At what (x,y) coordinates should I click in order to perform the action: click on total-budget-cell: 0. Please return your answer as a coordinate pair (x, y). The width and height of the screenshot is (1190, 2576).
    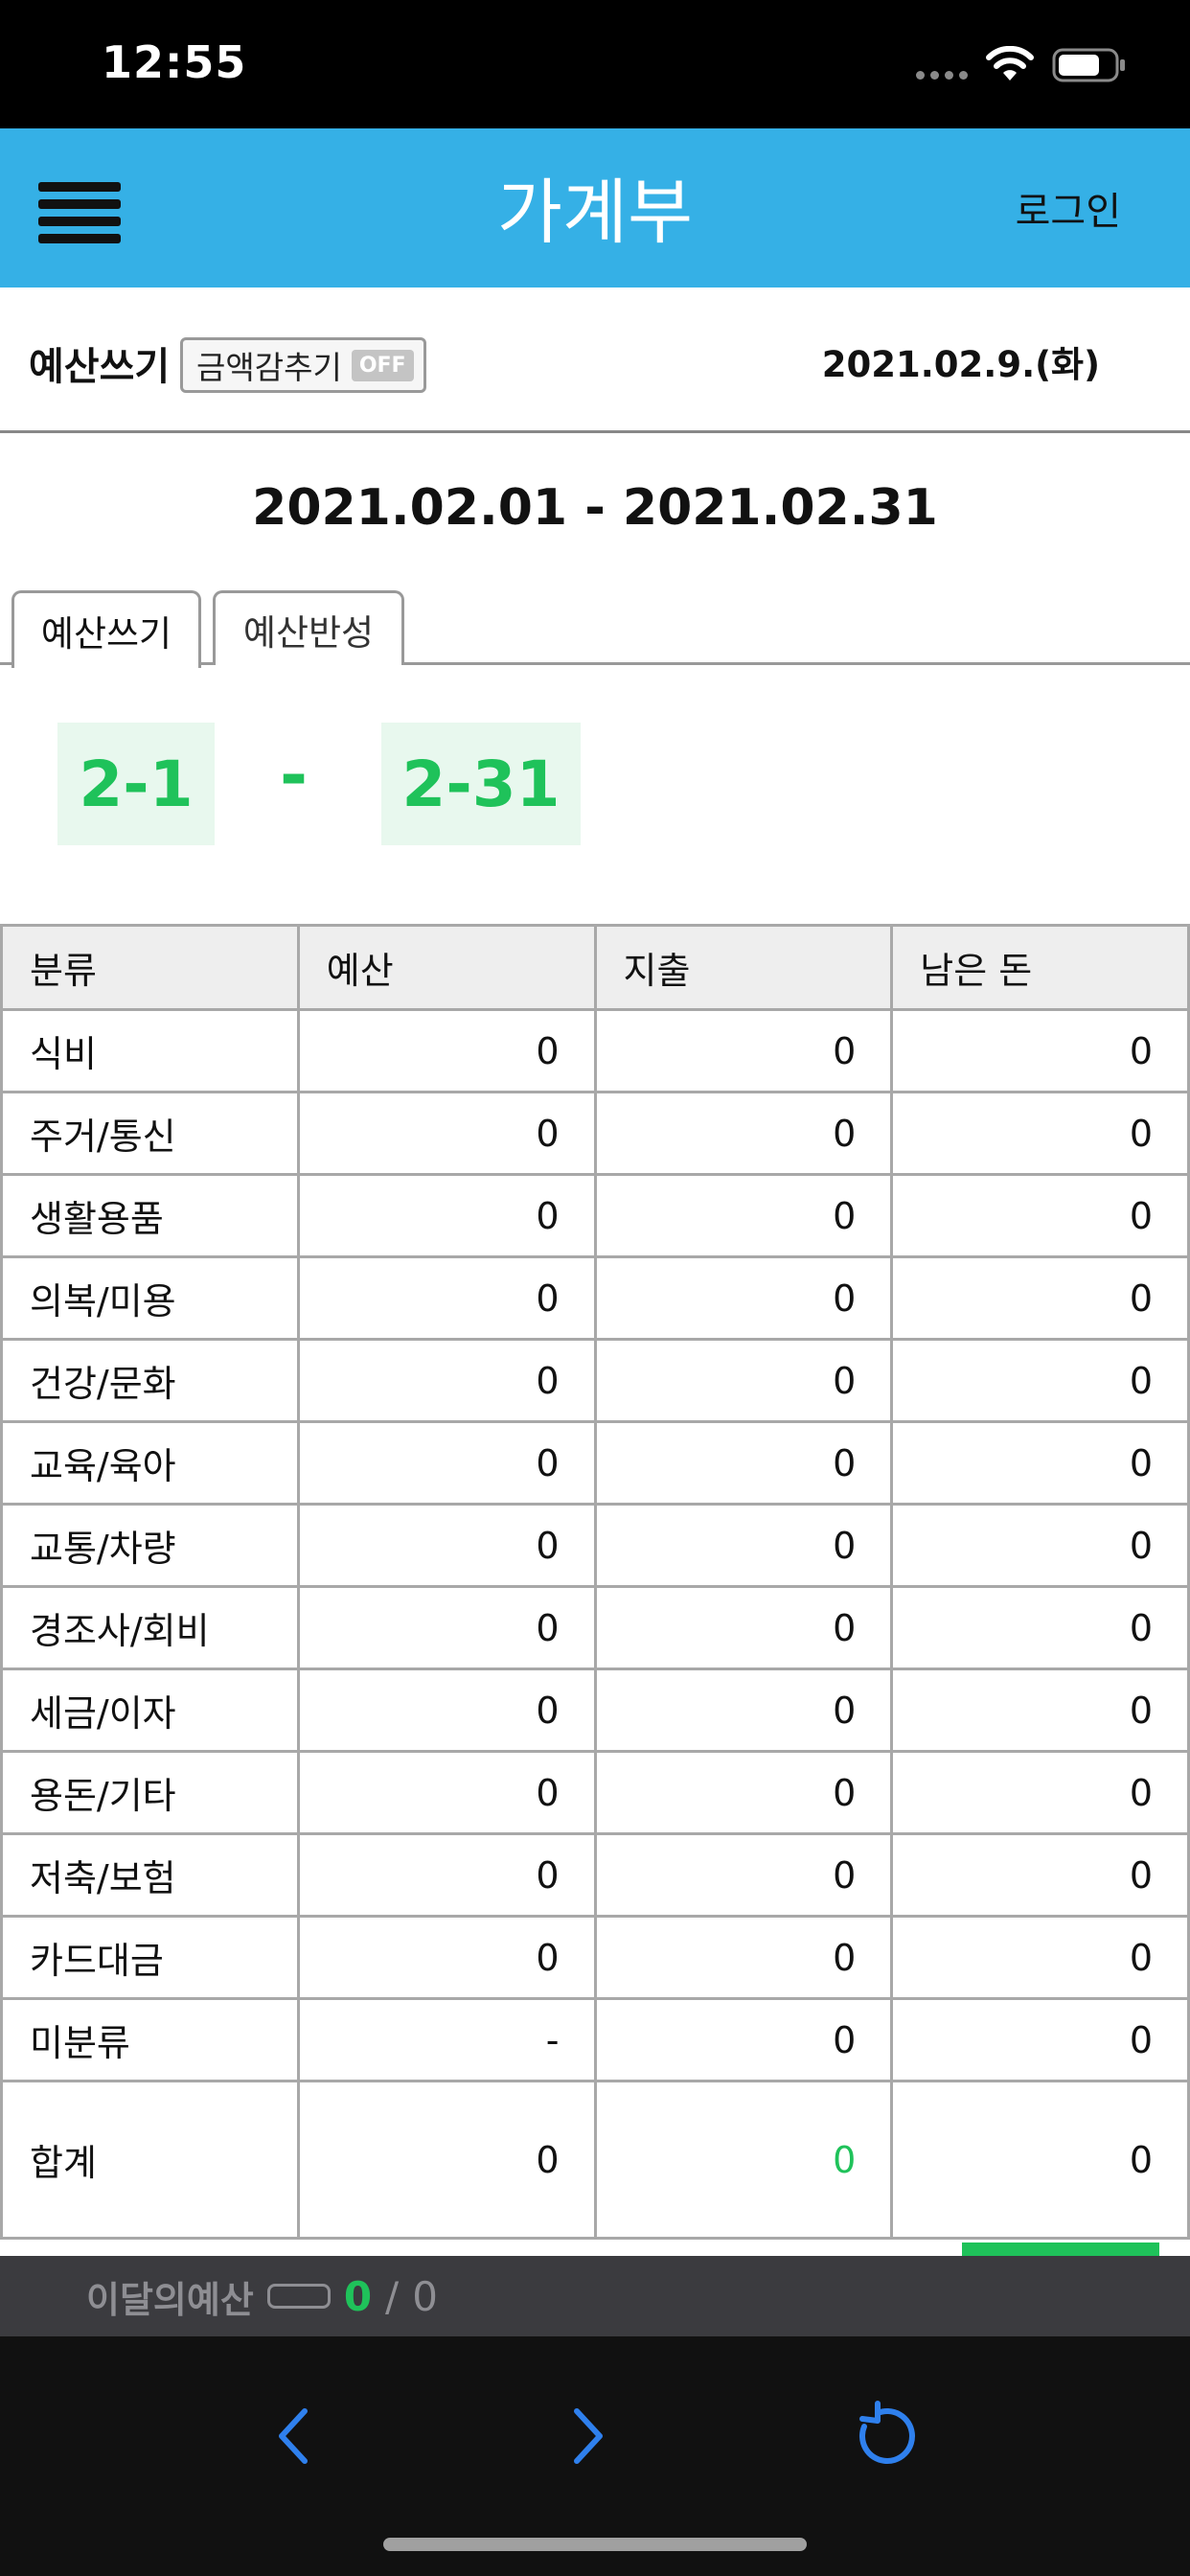
    Looking at the image, I should click on (447, 2160).